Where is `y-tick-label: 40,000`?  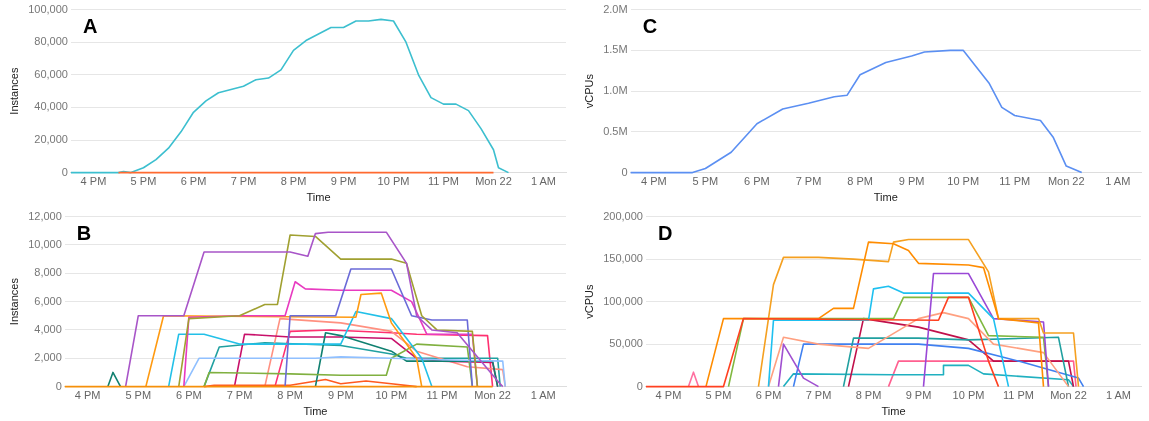 y-tick-label: 40,000 is located at coordinates (51, 106).